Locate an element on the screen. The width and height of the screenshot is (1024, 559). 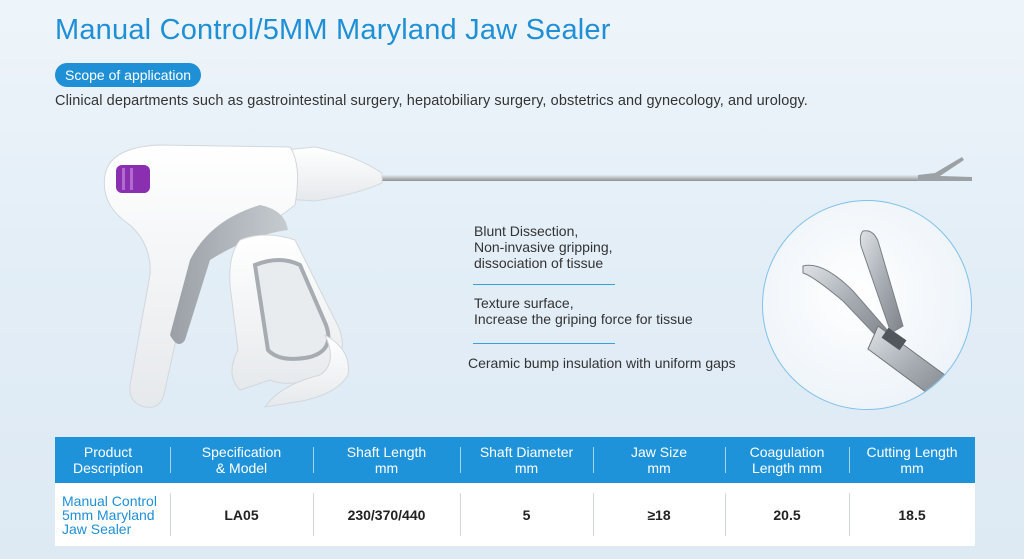
header-product-description: Product Description is located at coordinates (108, 460).